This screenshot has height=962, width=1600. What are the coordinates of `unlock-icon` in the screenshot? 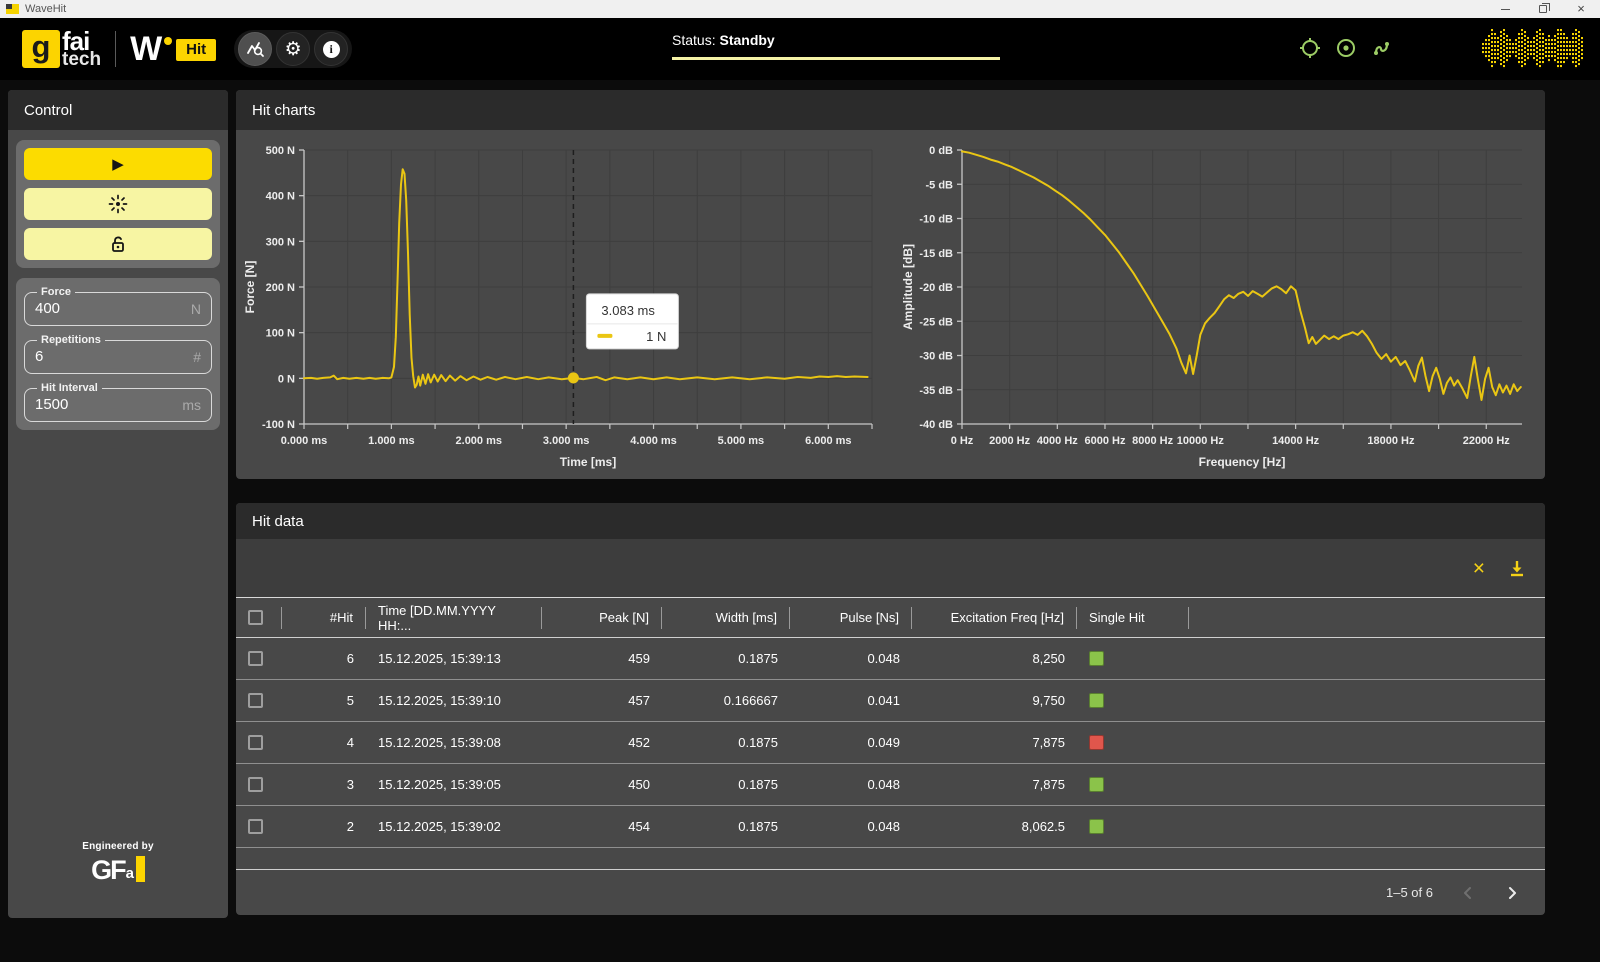 It's located at (118, 244).